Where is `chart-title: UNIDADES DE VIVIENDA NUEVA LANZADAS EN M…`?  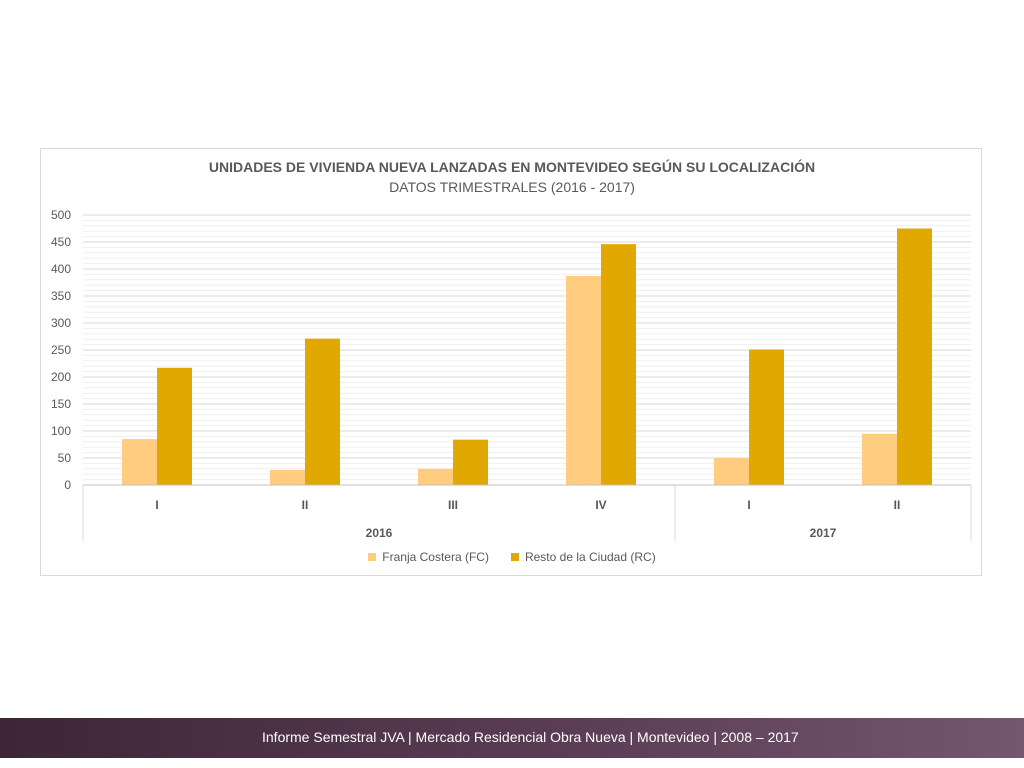
chart-title: UNIDADES DE VIVIENDA NUEVA LANZADAS EN M… is located at coordinates (512, 167).